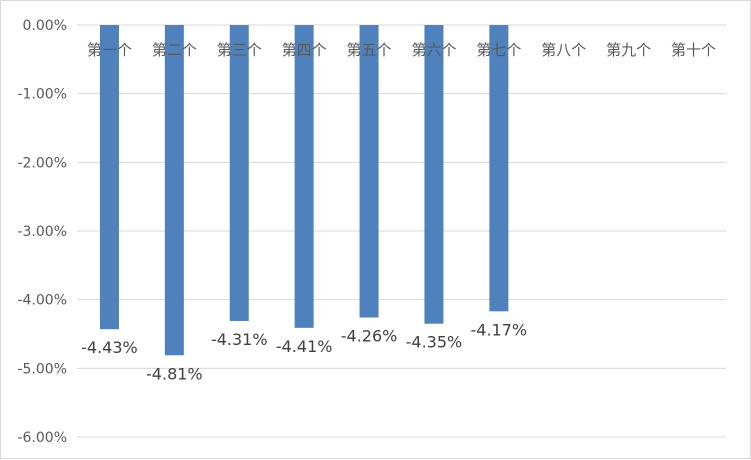  Describe the element at coordinates (434, 342) in the screenshot. I see `data-label: -4.35%` at that location.